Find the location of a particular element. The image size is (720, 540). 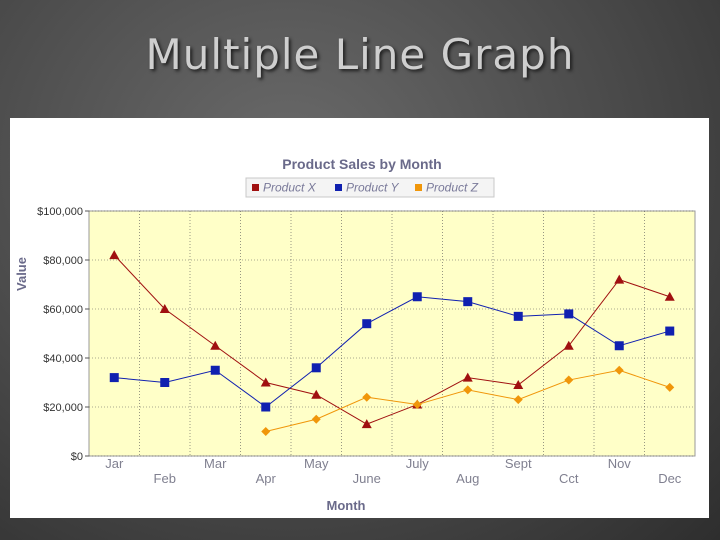

x-tick-label: July is located at coordinates (418, 463).